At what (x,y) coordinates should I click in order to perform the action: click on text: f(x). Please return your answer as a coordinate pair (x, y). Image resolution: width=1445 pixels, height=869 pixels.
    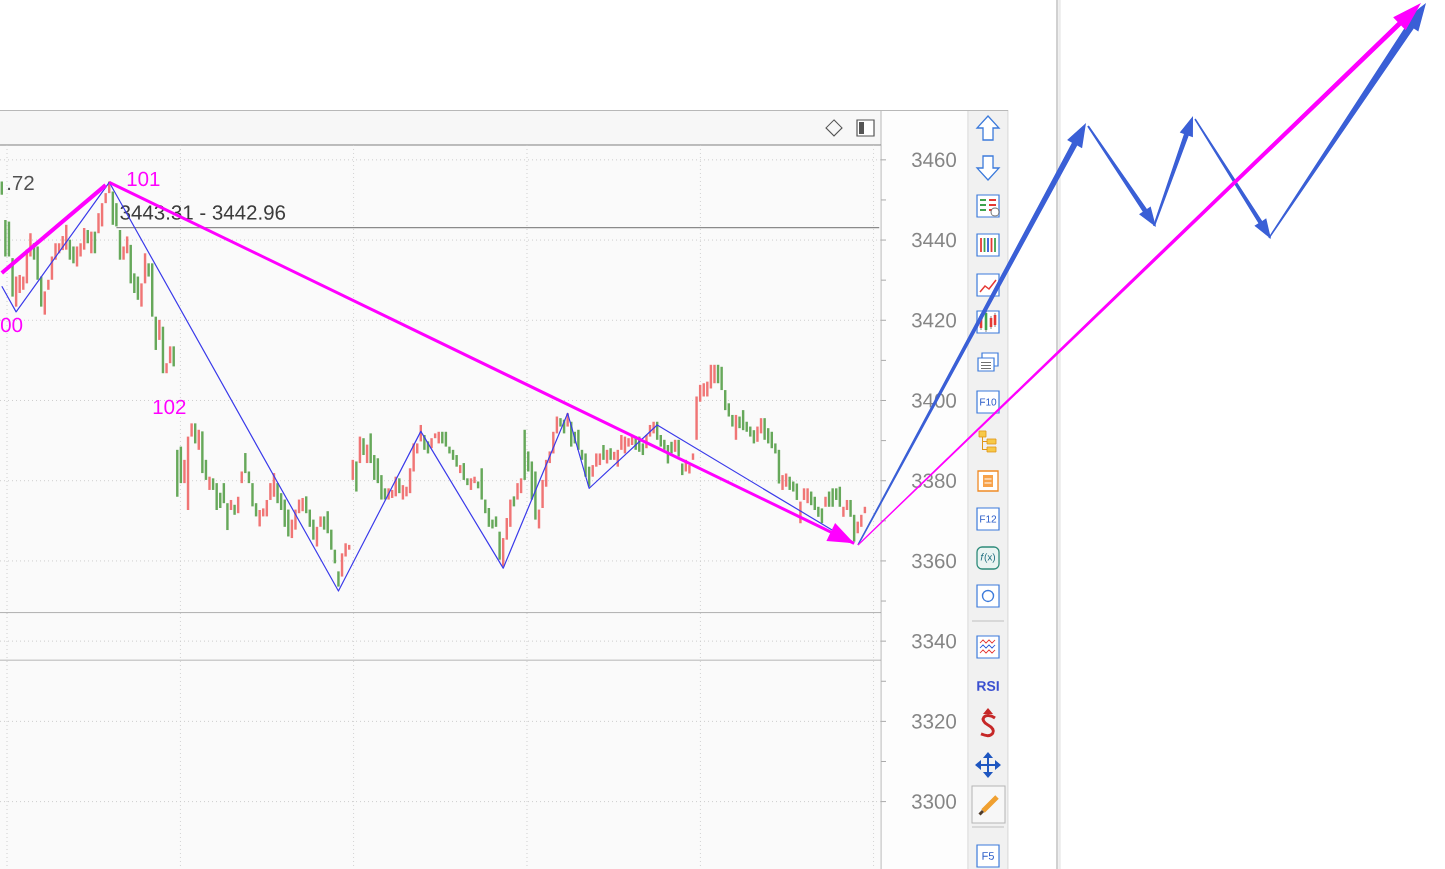
    Looking at the image, I should click on (988, 558).